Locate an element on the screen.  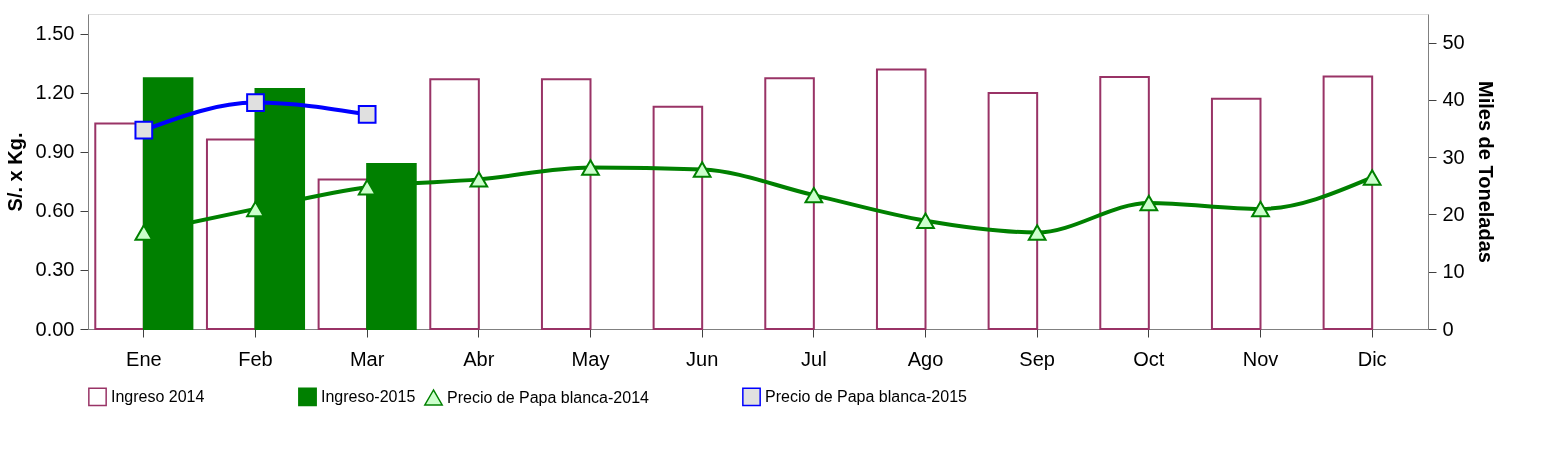
x-tick-label: May is located at coordinates (590, 358).